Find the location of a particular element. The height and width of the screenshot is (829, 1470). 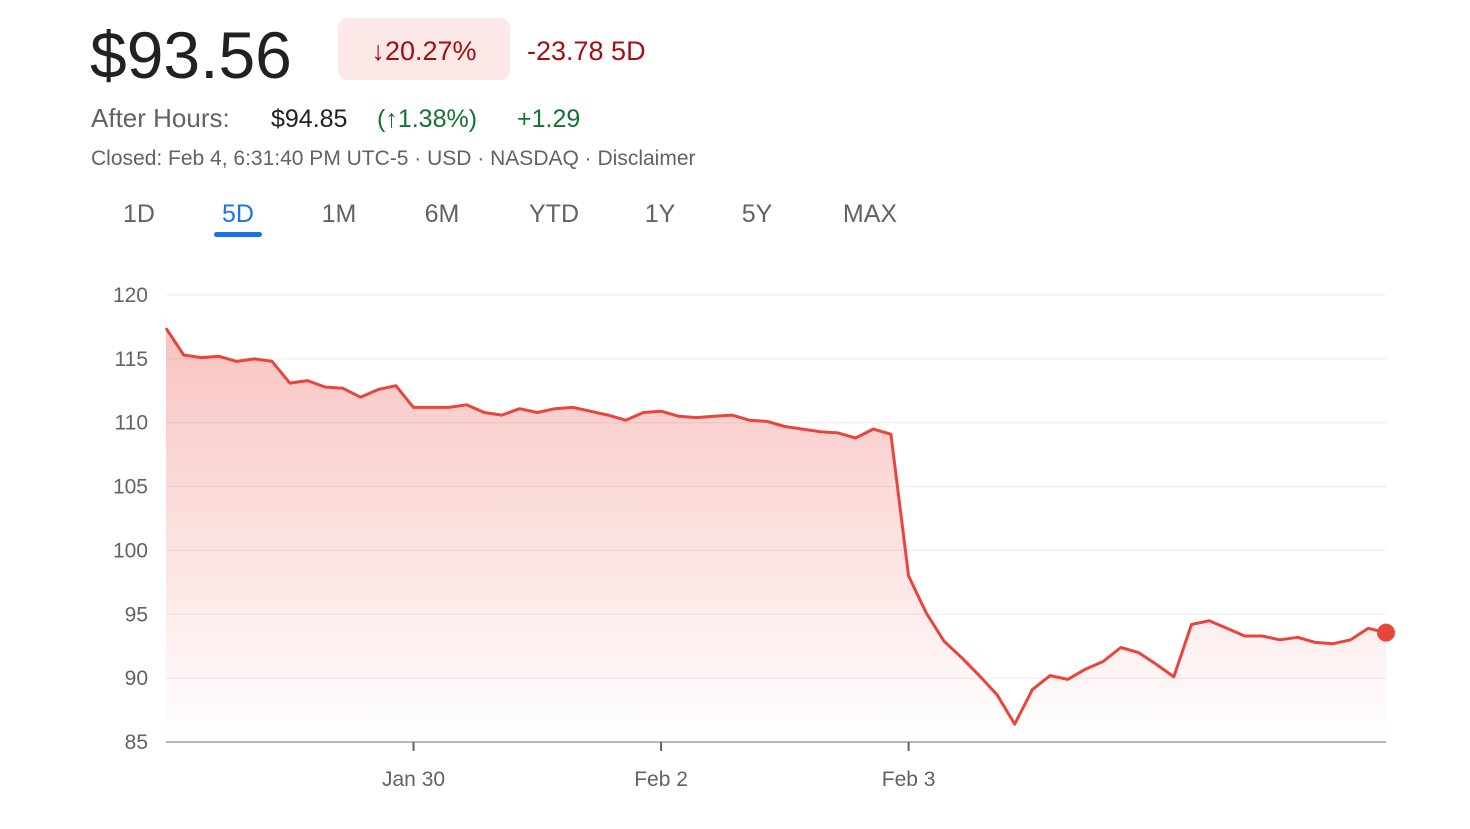

y-tick-label: 90 is located at coordinates (136, 678).